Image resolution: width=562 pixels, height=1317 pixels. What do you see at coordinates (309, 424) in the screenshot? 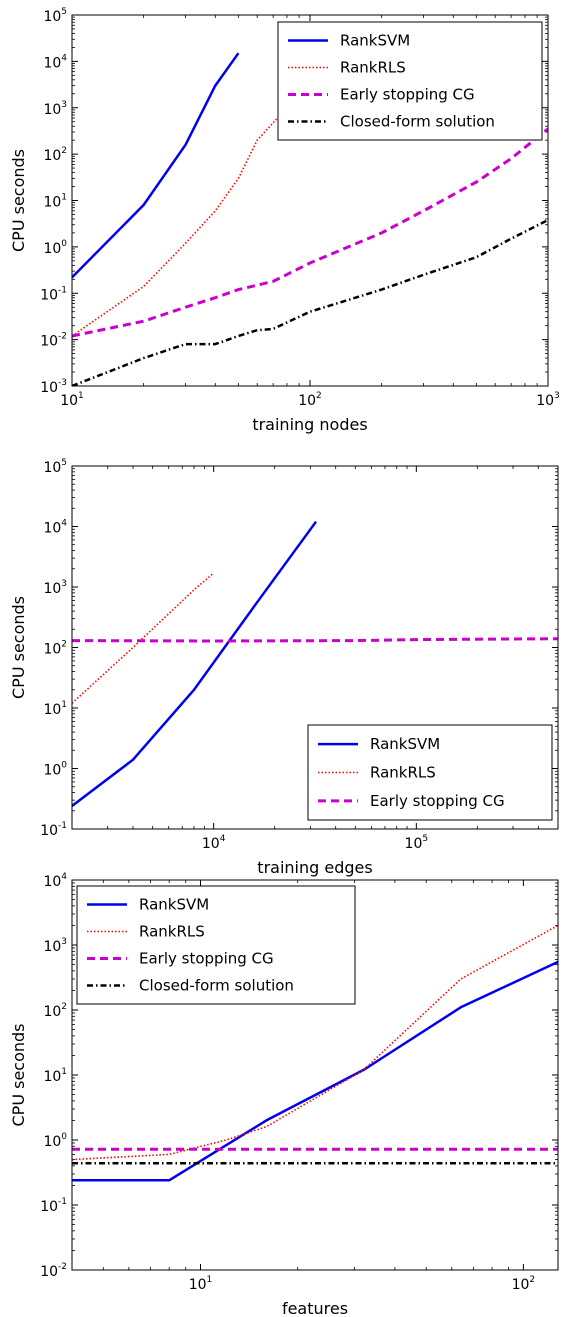
I see `x-axis-title: training nodes` at bounding box center [309, 424].